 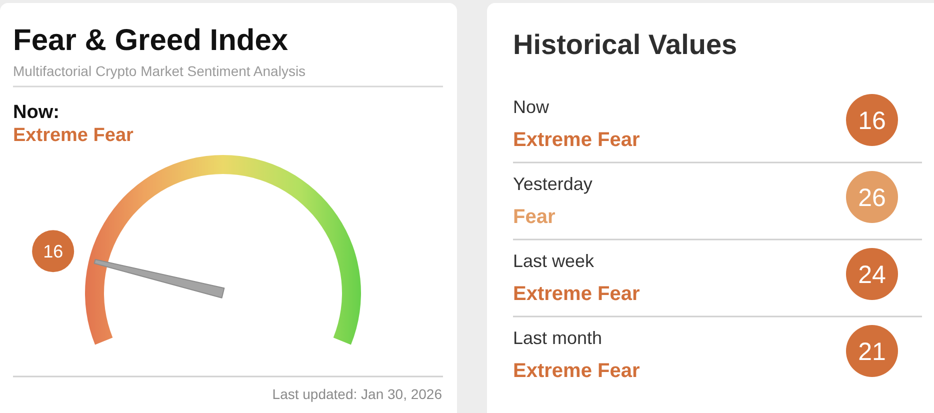 What do you see at coordinates (534, 217) in the screenshot?
I see `text: Fear` at bounding box center [534, 217].